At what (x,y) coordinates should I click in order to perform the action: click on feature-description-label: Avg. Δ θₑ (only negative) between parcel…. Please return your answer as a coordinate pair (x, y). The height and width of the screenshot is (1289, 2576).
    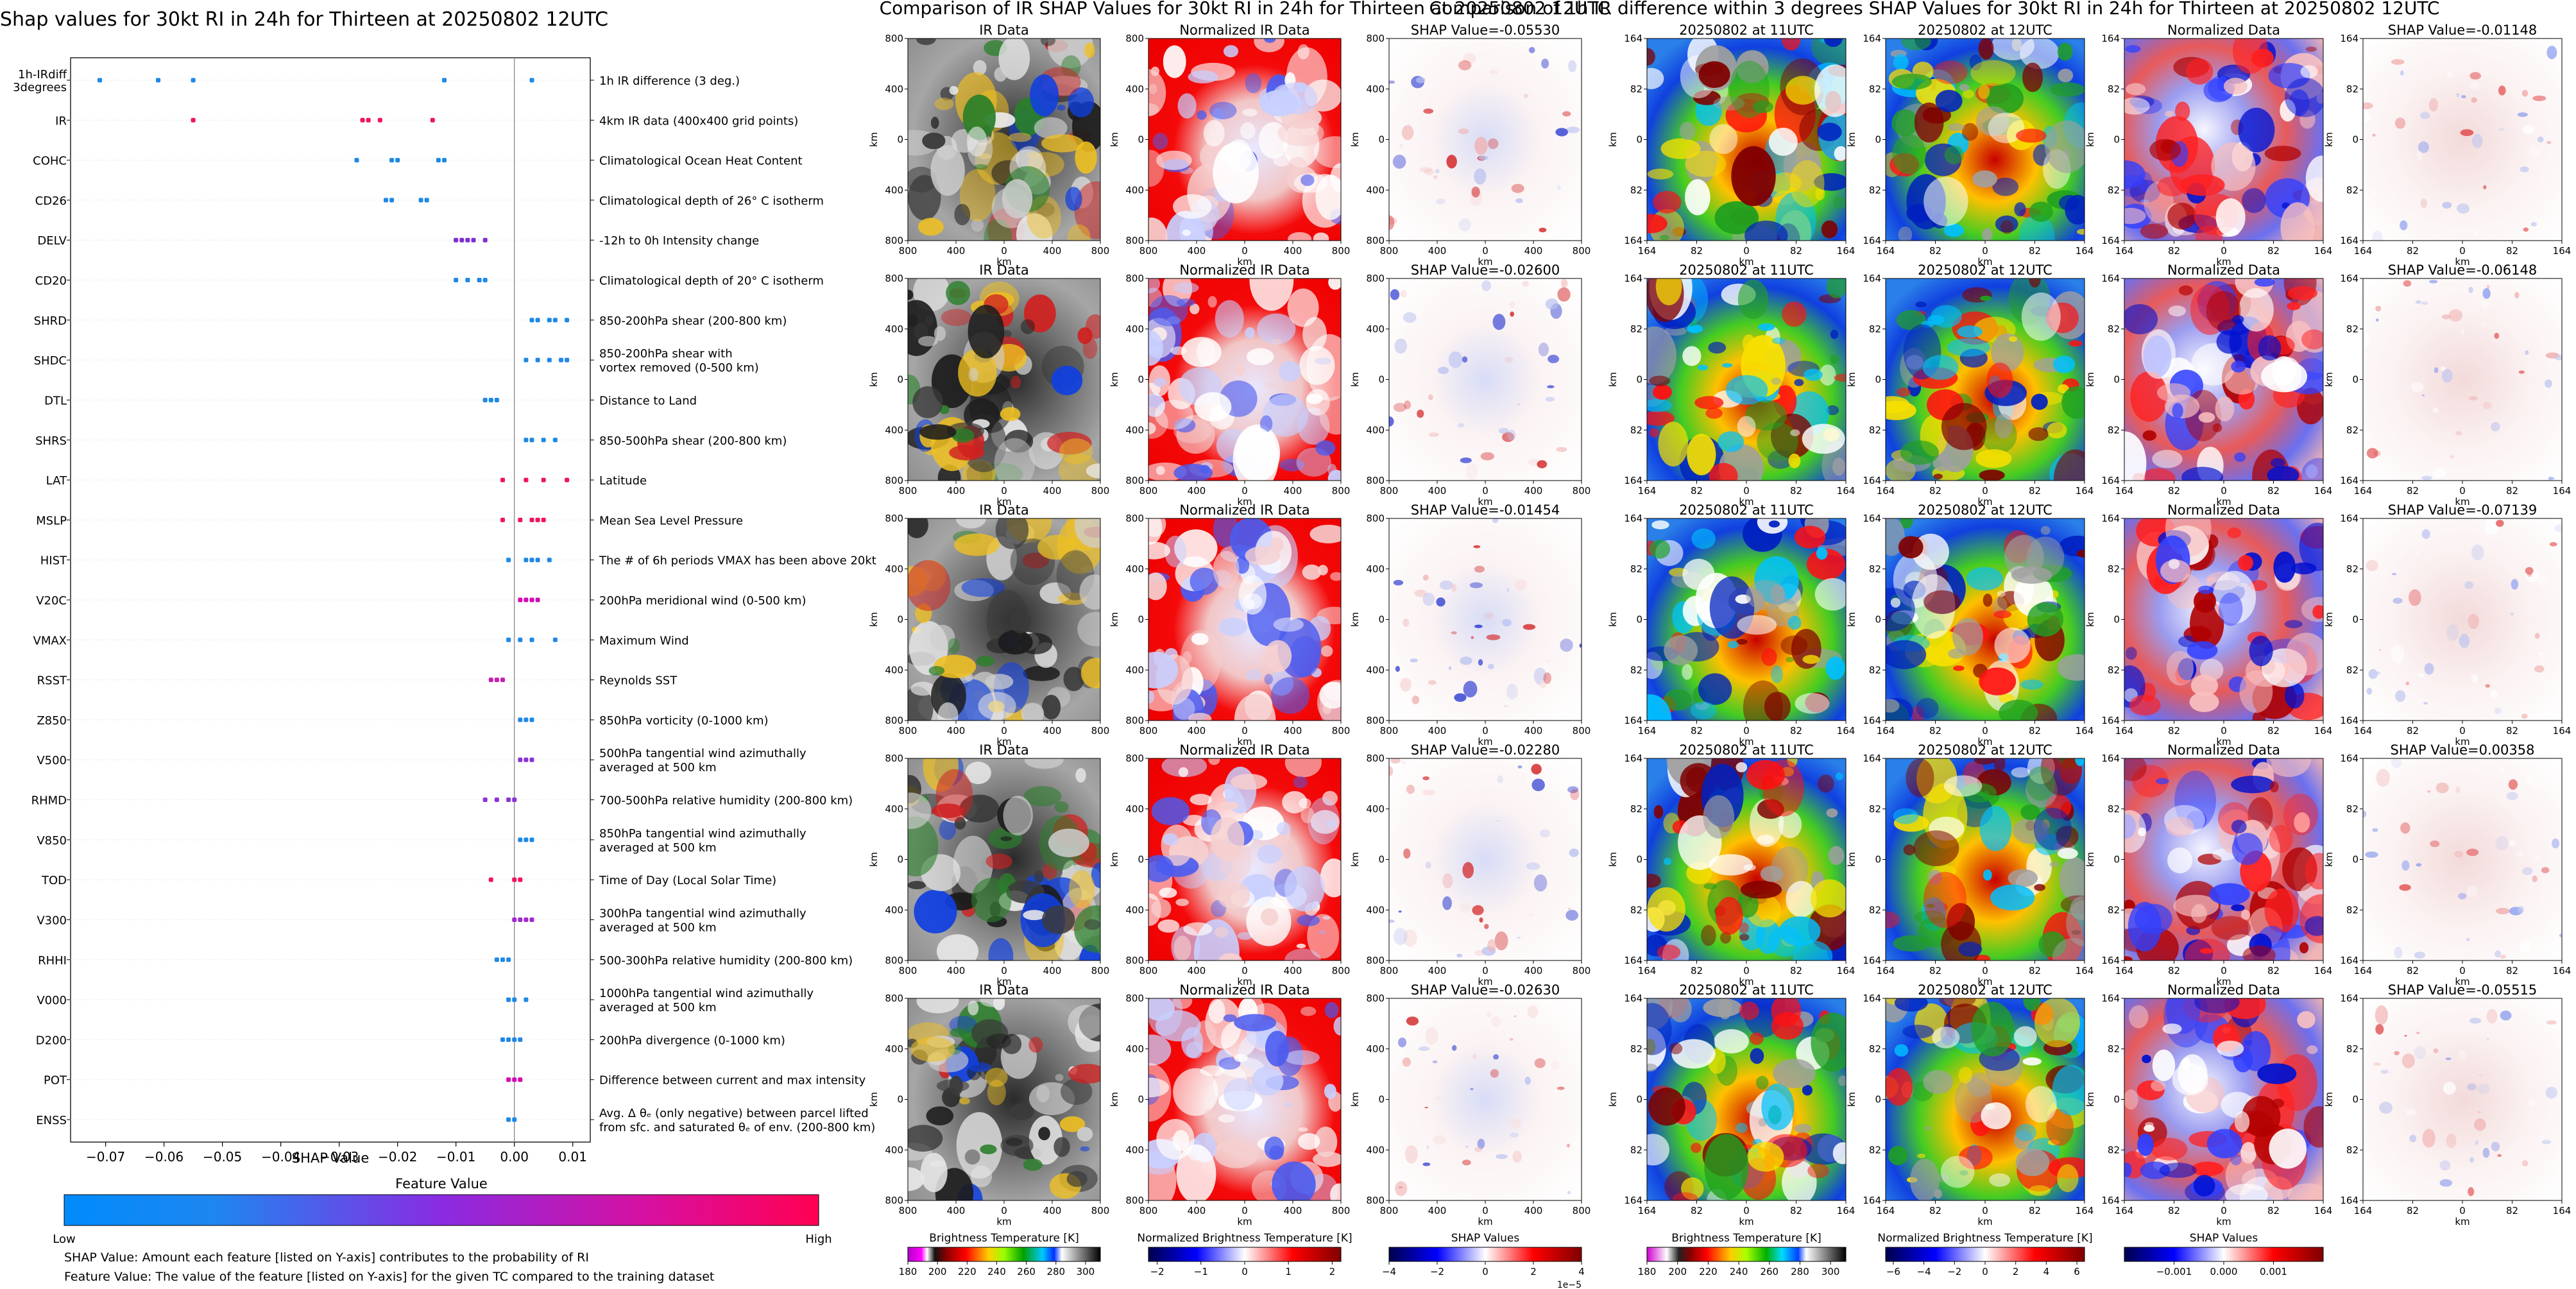
    Looking at the image, I should click on (734, 1113).